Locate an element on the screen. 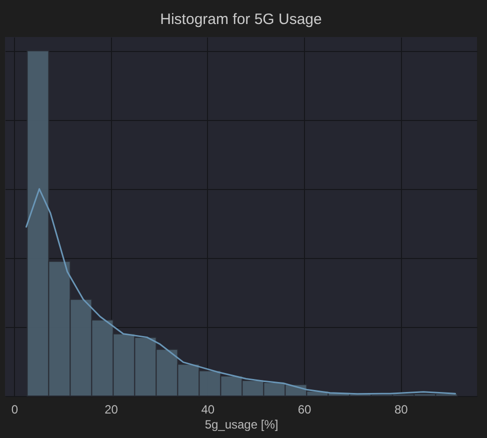 This screenshot has height=438, width=487. x-tick-label: 80 is located at coordinates (401, 409).